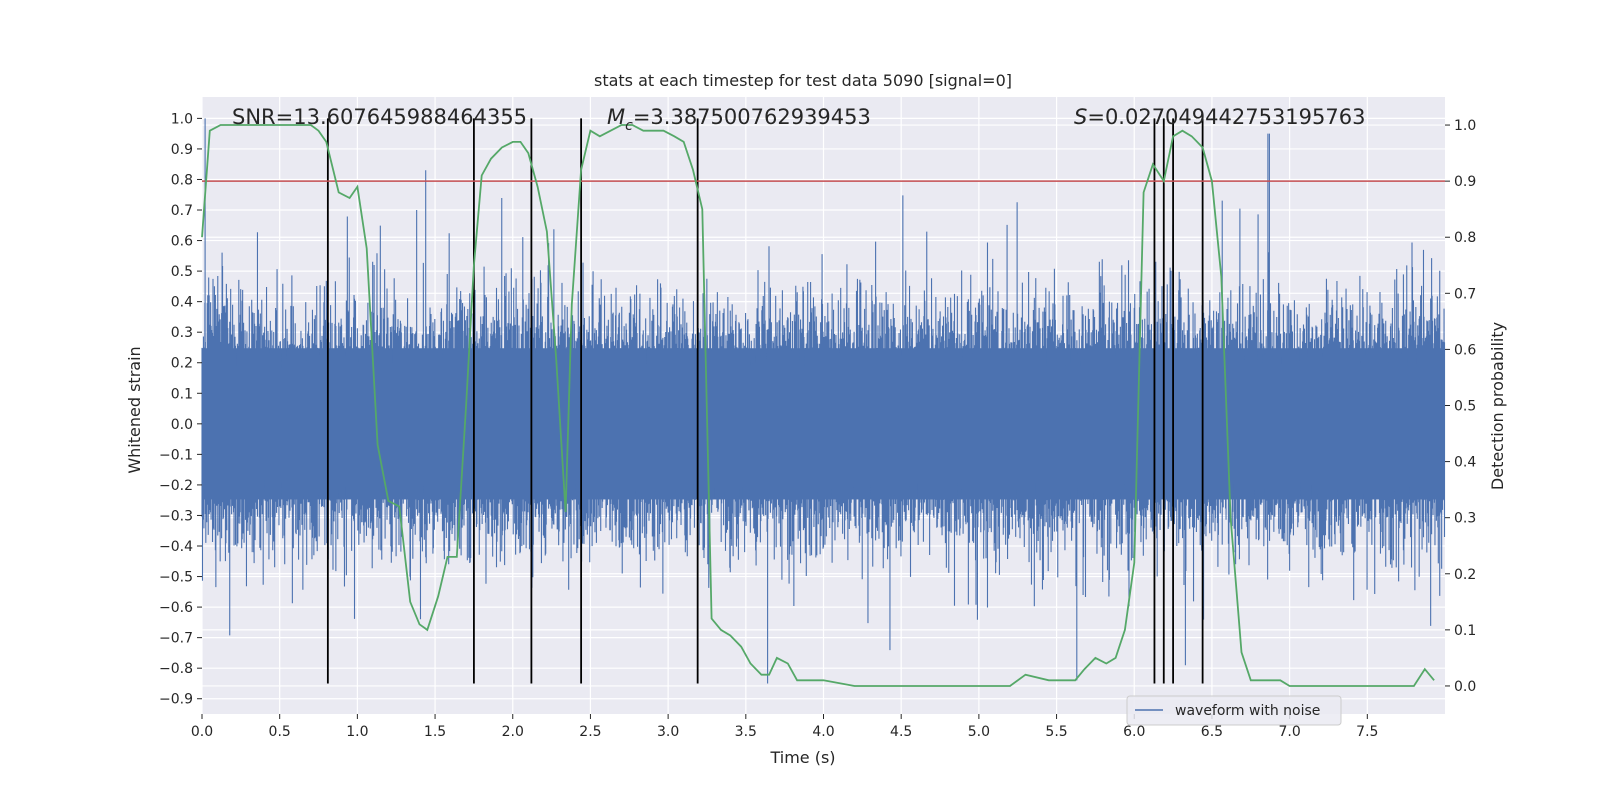  What do you see at coordinates (1465, 631) in the screenshot?
I see `y-right-tick-label: 0.1` at bounding box center [1465, 631].